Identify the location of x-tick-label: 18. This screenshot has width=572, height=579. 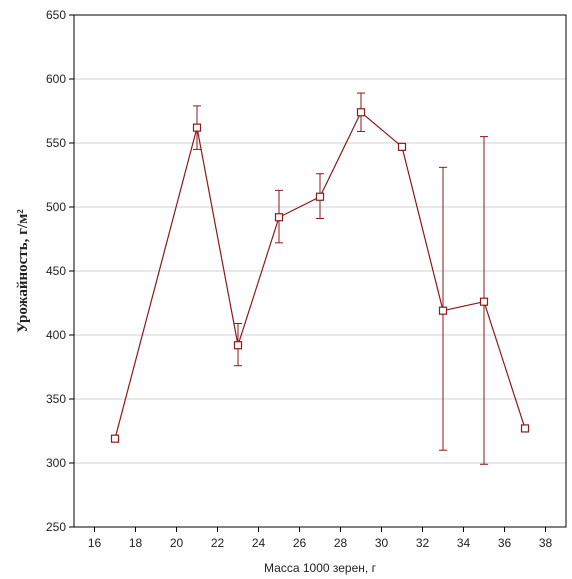
(136, 543).